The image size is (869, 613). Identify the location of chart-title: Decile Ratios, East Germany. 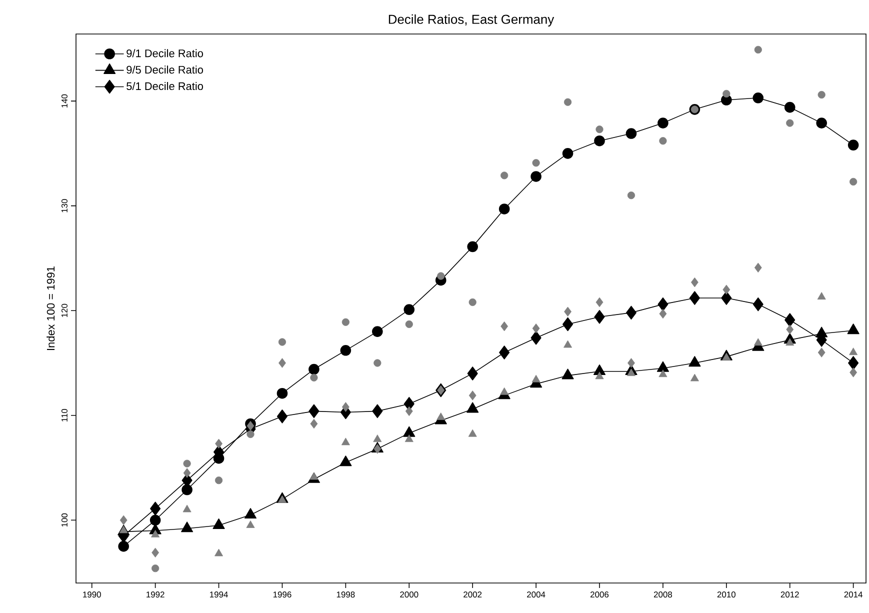
(471, 20).